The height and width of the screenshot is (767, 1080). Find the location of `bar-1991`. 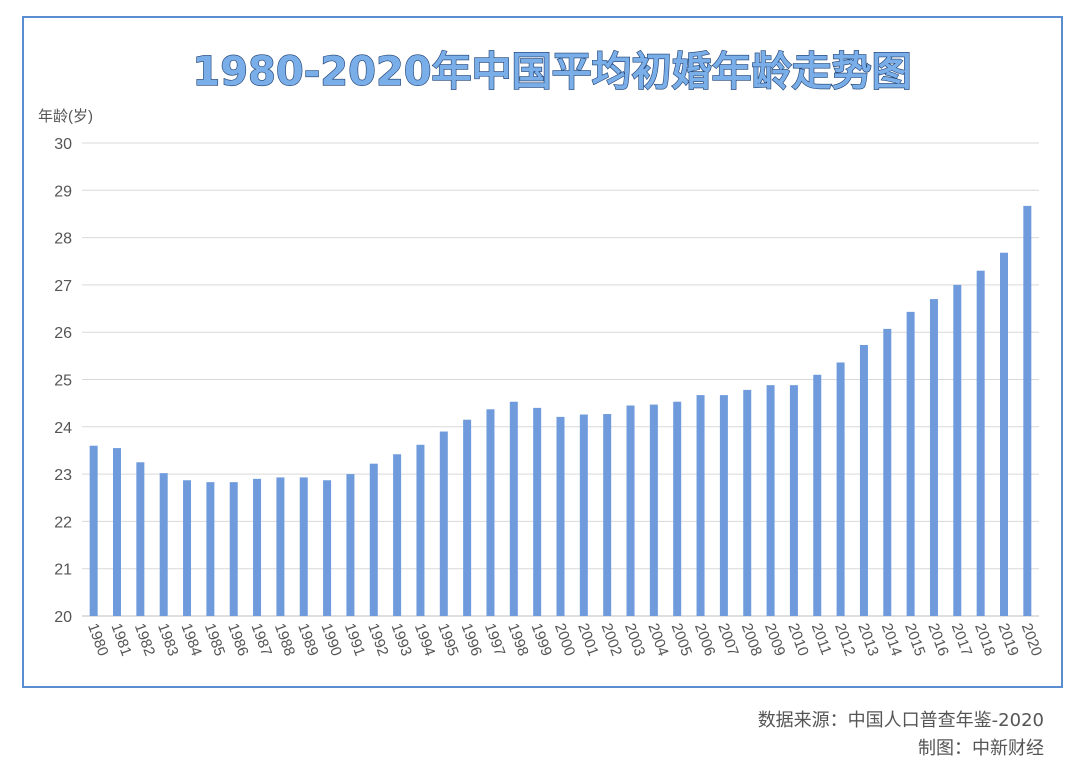

bar-1991 is located at coordinates (350, 545).